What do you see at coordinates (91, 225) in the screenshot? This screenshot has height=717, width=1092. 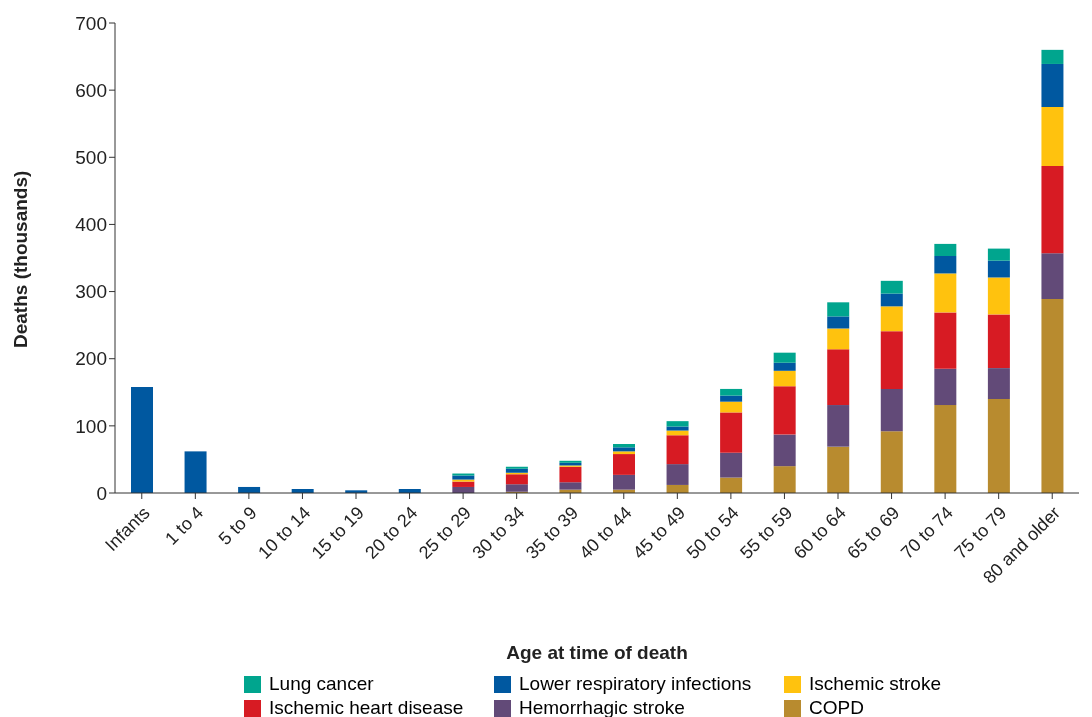 I see `y-tick-label: 400` at bounding box center [91, 225].